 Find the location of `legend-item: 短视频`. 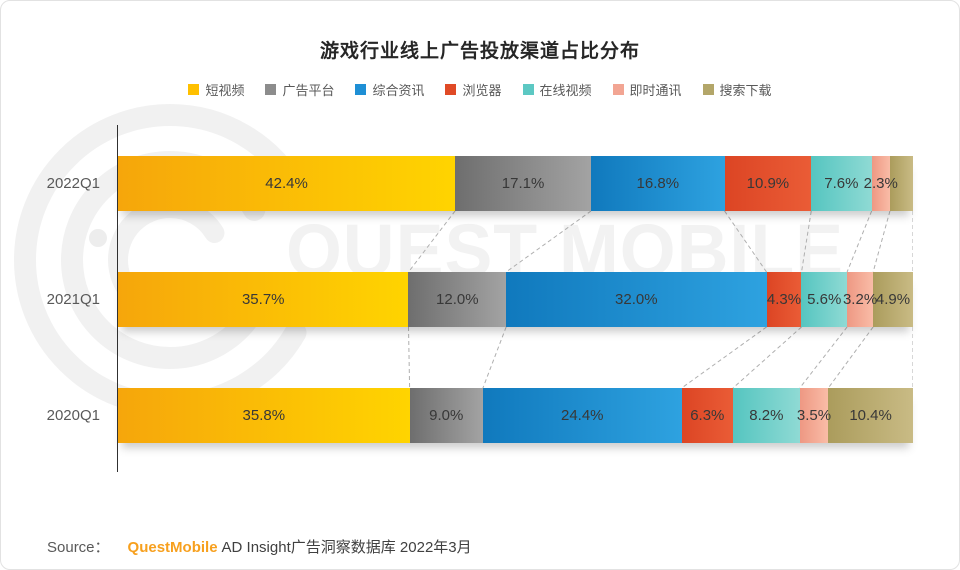

legend-item: 短视频 is located at coordinates (216, 89).